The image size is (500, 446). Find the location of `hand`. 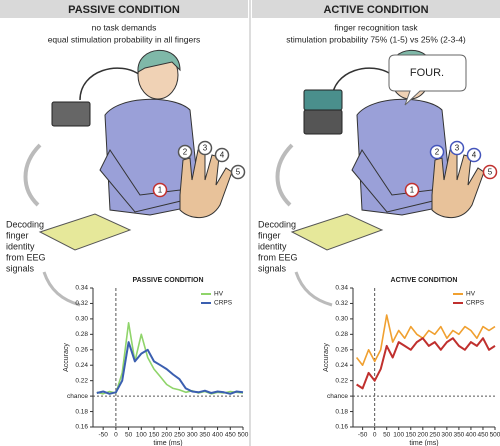

hand is located at coordinates (458, 184).